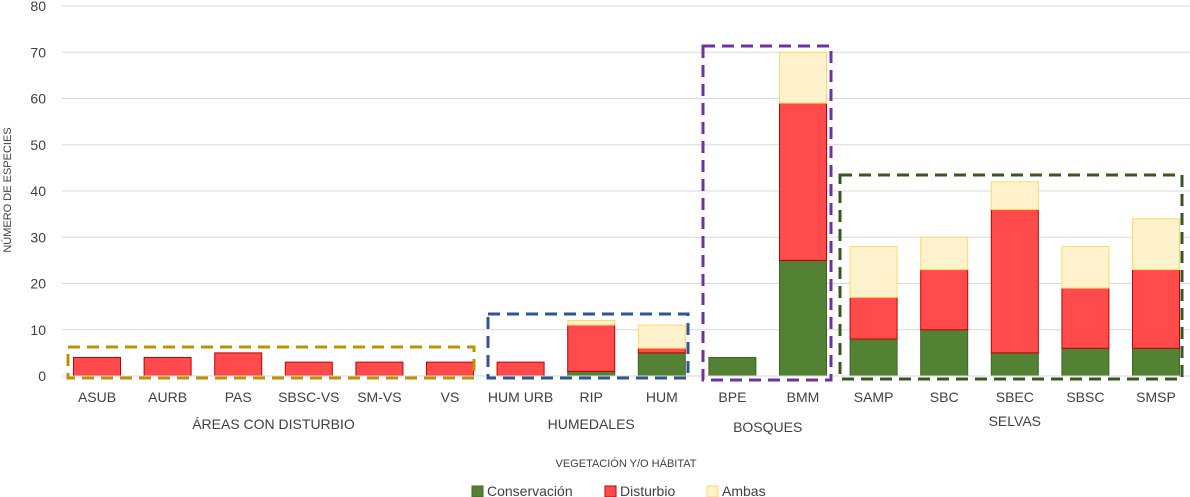 The height and width of the screenshot is (497, 1190). I want to click on y-tick-label: 30, so click(38, 237).